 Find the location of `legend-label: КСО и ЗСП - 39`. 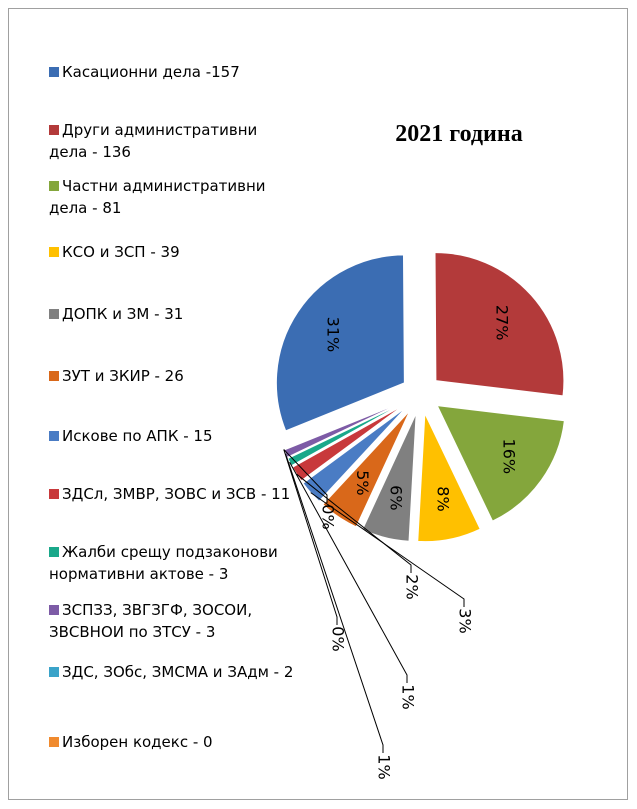

legend-label: КСО и ЗСП - 39 is located at coordinates (121, 252).